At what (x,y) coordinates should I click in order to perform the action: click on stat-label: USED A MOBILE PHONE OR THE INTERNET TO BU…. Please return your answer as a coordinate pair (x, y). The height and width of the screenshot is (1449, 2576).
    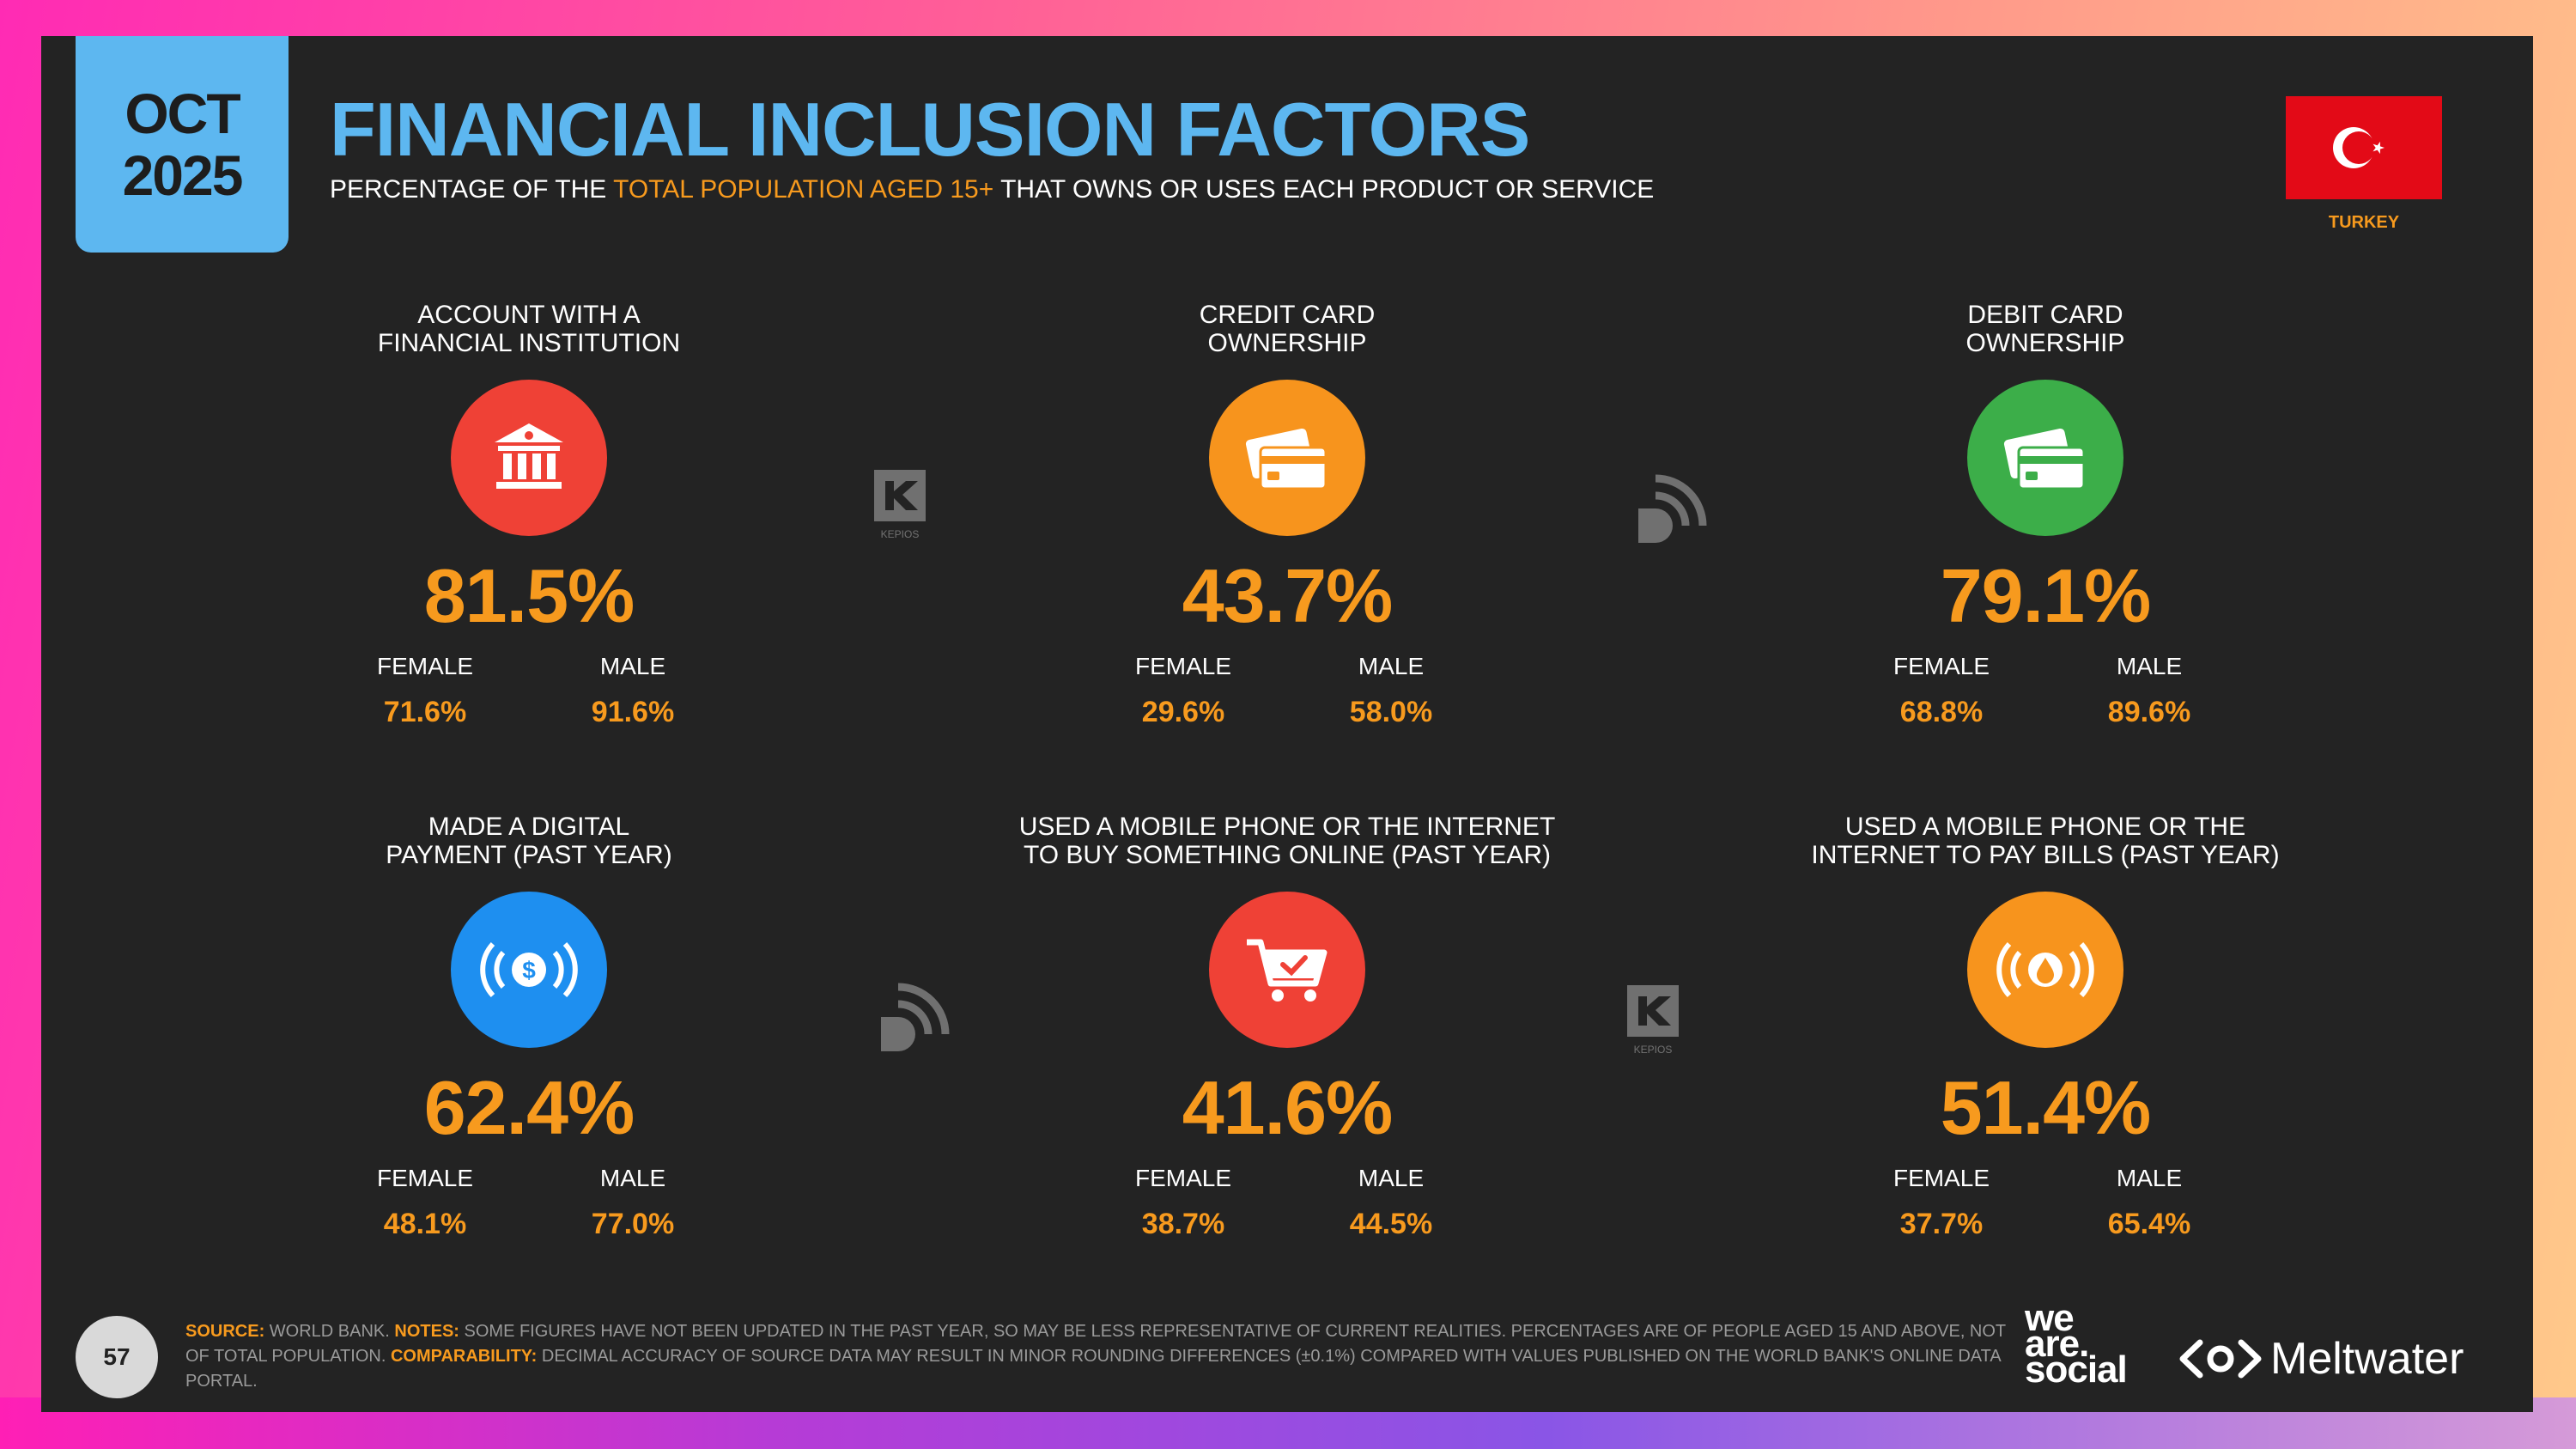
    Looking at the image, I should click on (1287, 839).